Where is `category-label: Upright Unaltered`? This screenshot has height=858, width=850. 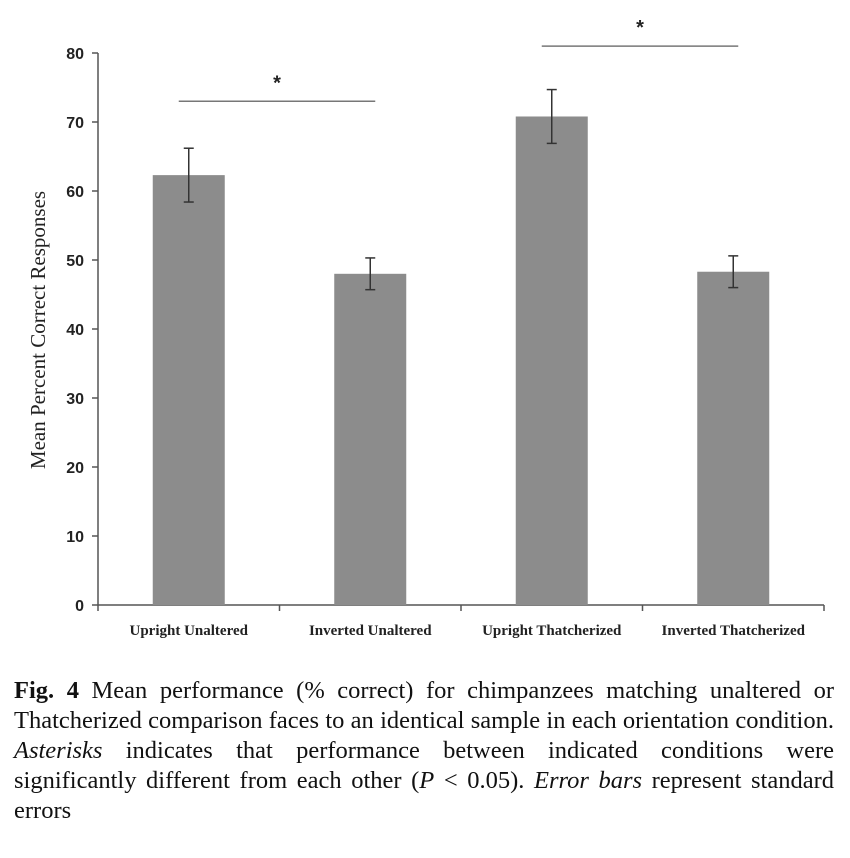
category-label: Upright Unaltered is located at coordinates (189, 631).